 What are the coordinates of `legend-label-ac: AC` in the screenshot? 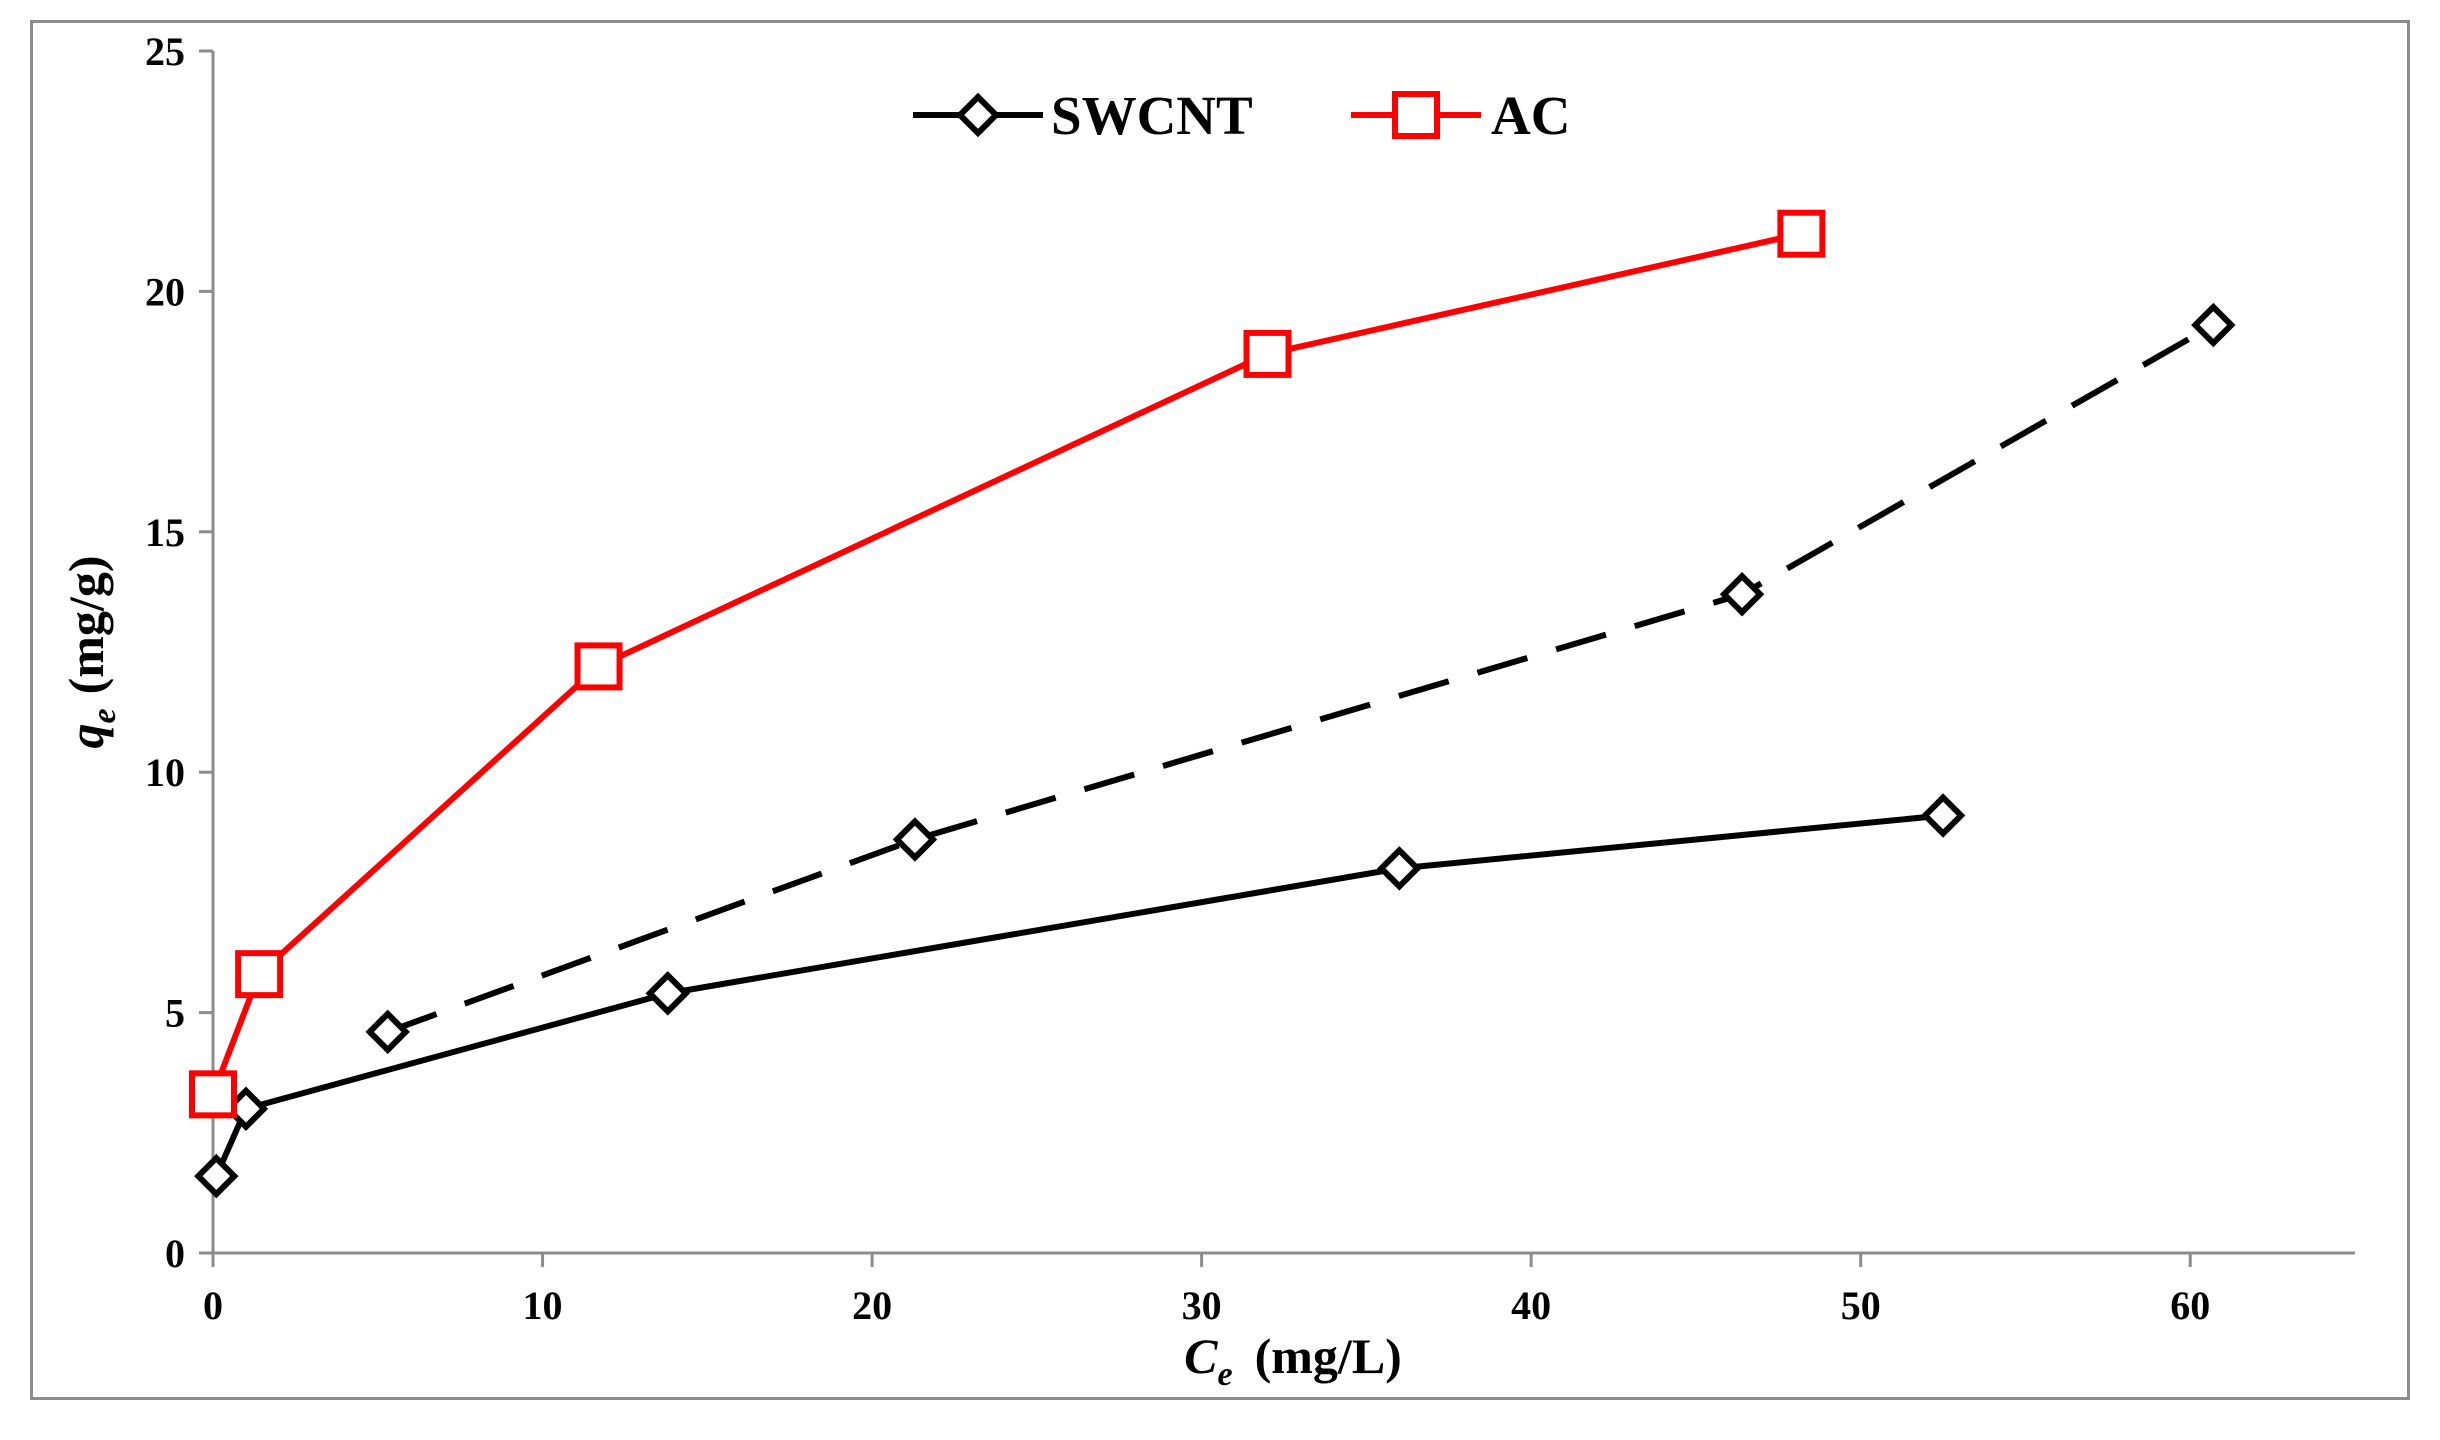 It's located at (1530, 115).